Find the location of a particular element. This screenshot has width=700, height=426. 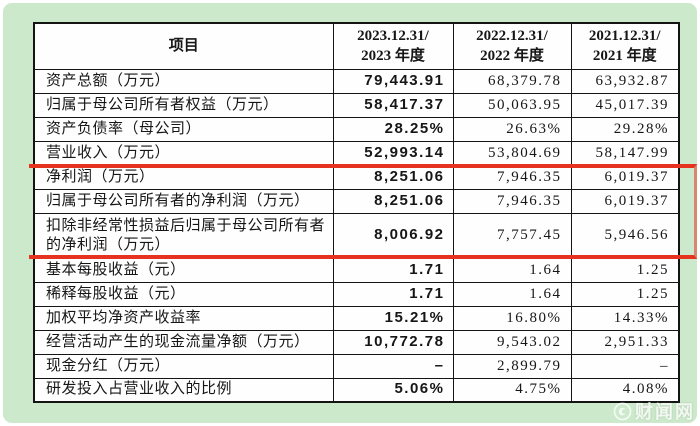

header-2021-line2: 2021 年度 is located at coordinates (624, 56).